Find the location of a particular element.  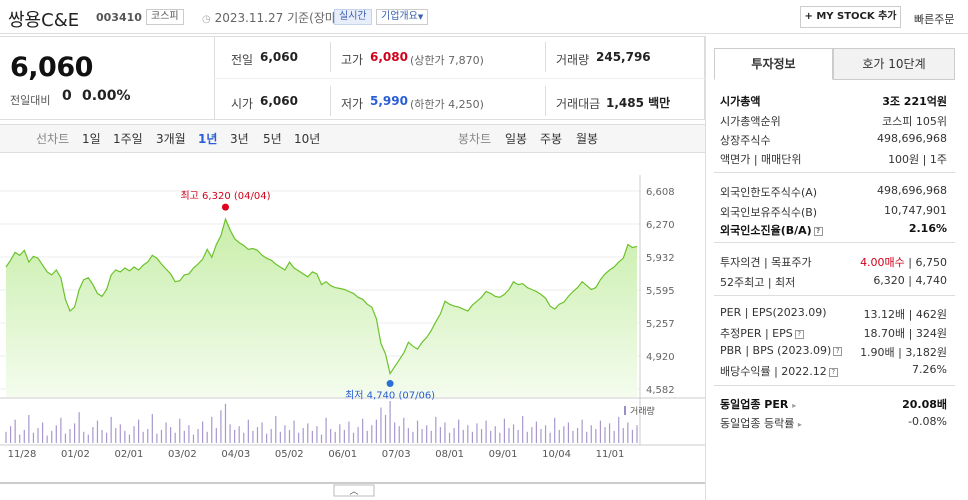

high-value: 6,080 is located at coordinates (389, 57).